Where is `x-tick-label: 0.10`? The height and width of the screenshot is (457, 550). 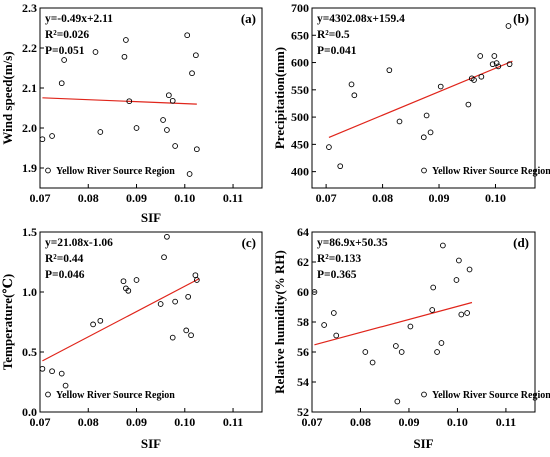 x-tick-label: 0.10 is located at coordinates (184, 422).